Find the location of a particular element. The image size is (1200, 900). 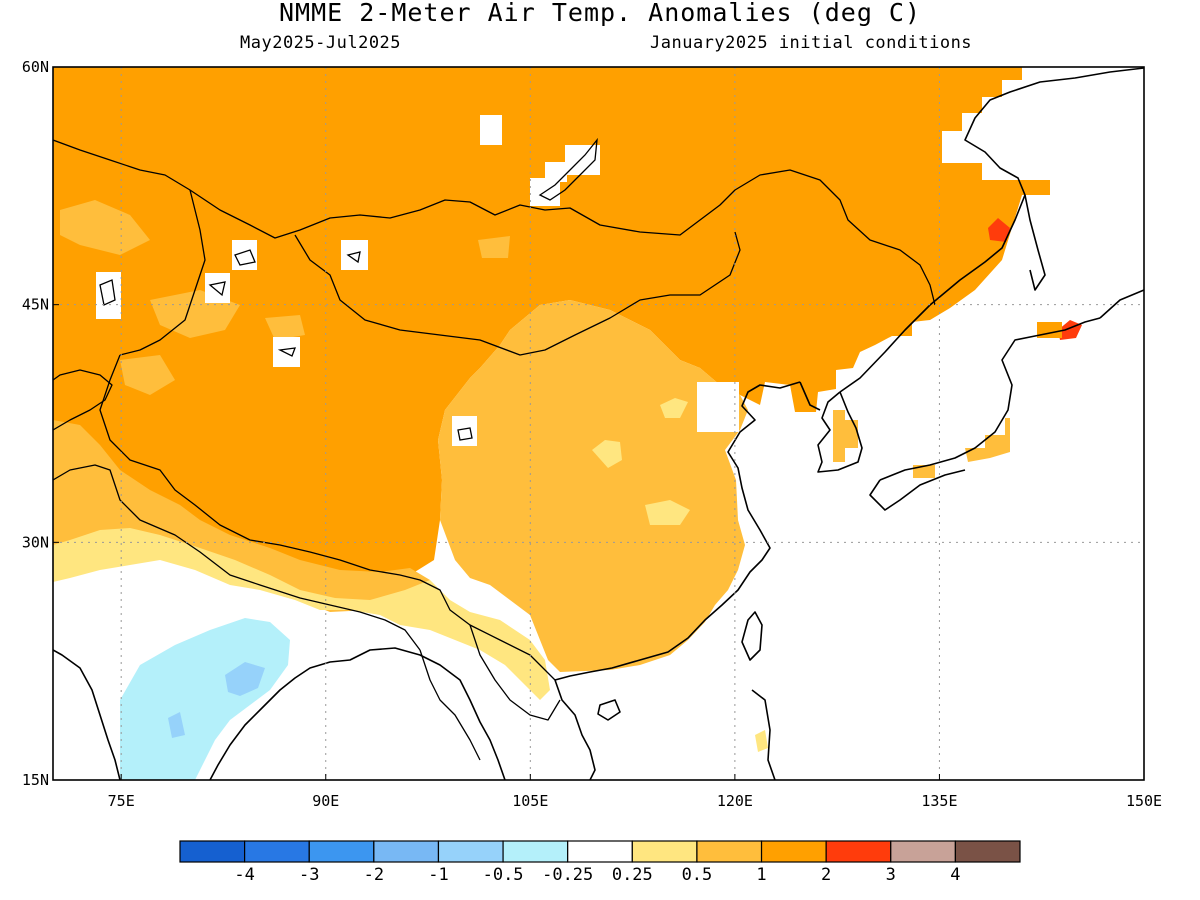

colorbar-label: -3 is located at coordinates (309, 875).